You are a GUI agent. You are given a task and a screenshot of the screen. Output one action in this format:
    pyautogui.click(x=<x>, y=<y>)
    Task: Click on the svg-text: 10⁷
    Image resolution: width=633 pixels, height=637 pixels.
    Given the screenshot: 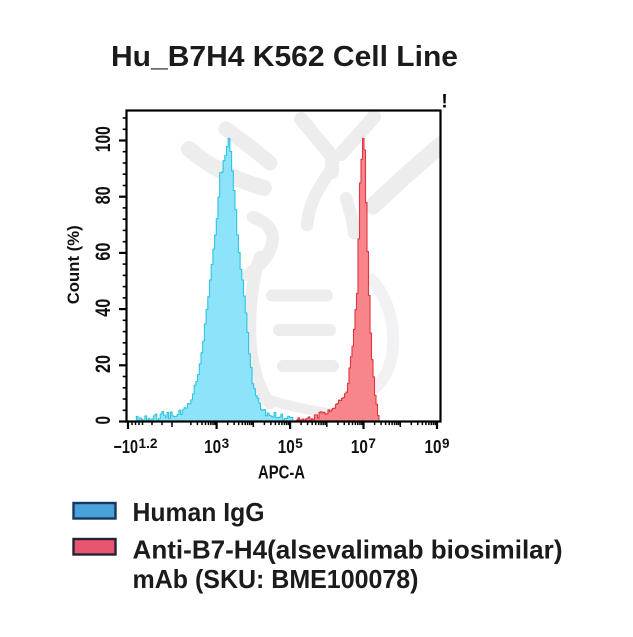 What is the action you would take?
    pyautogui.click(x=363, y=446)
    